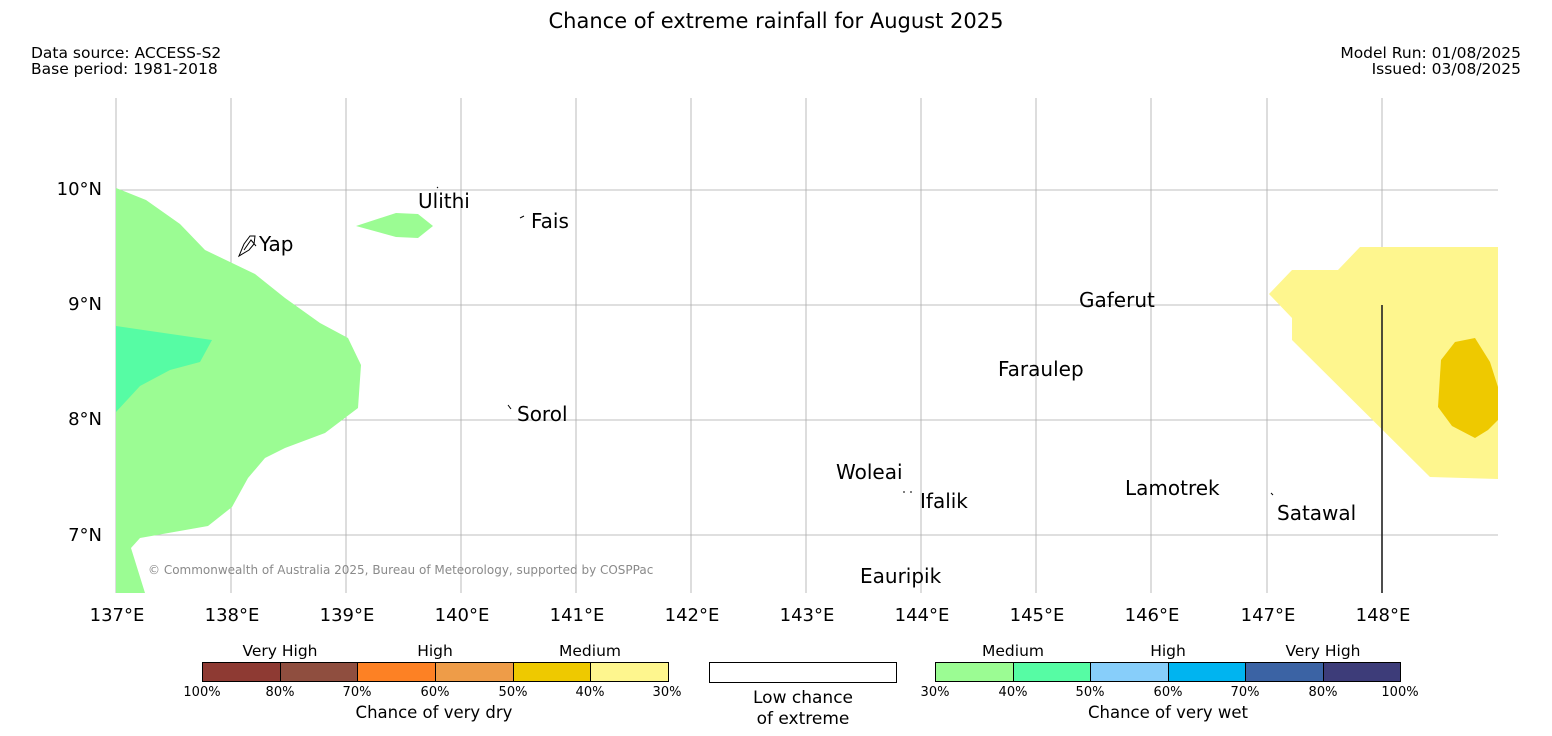  Describe the element at coordinates (1172, 488) in the screenshot. I see `island-label-lamotrek: Lamotrek` at that location.